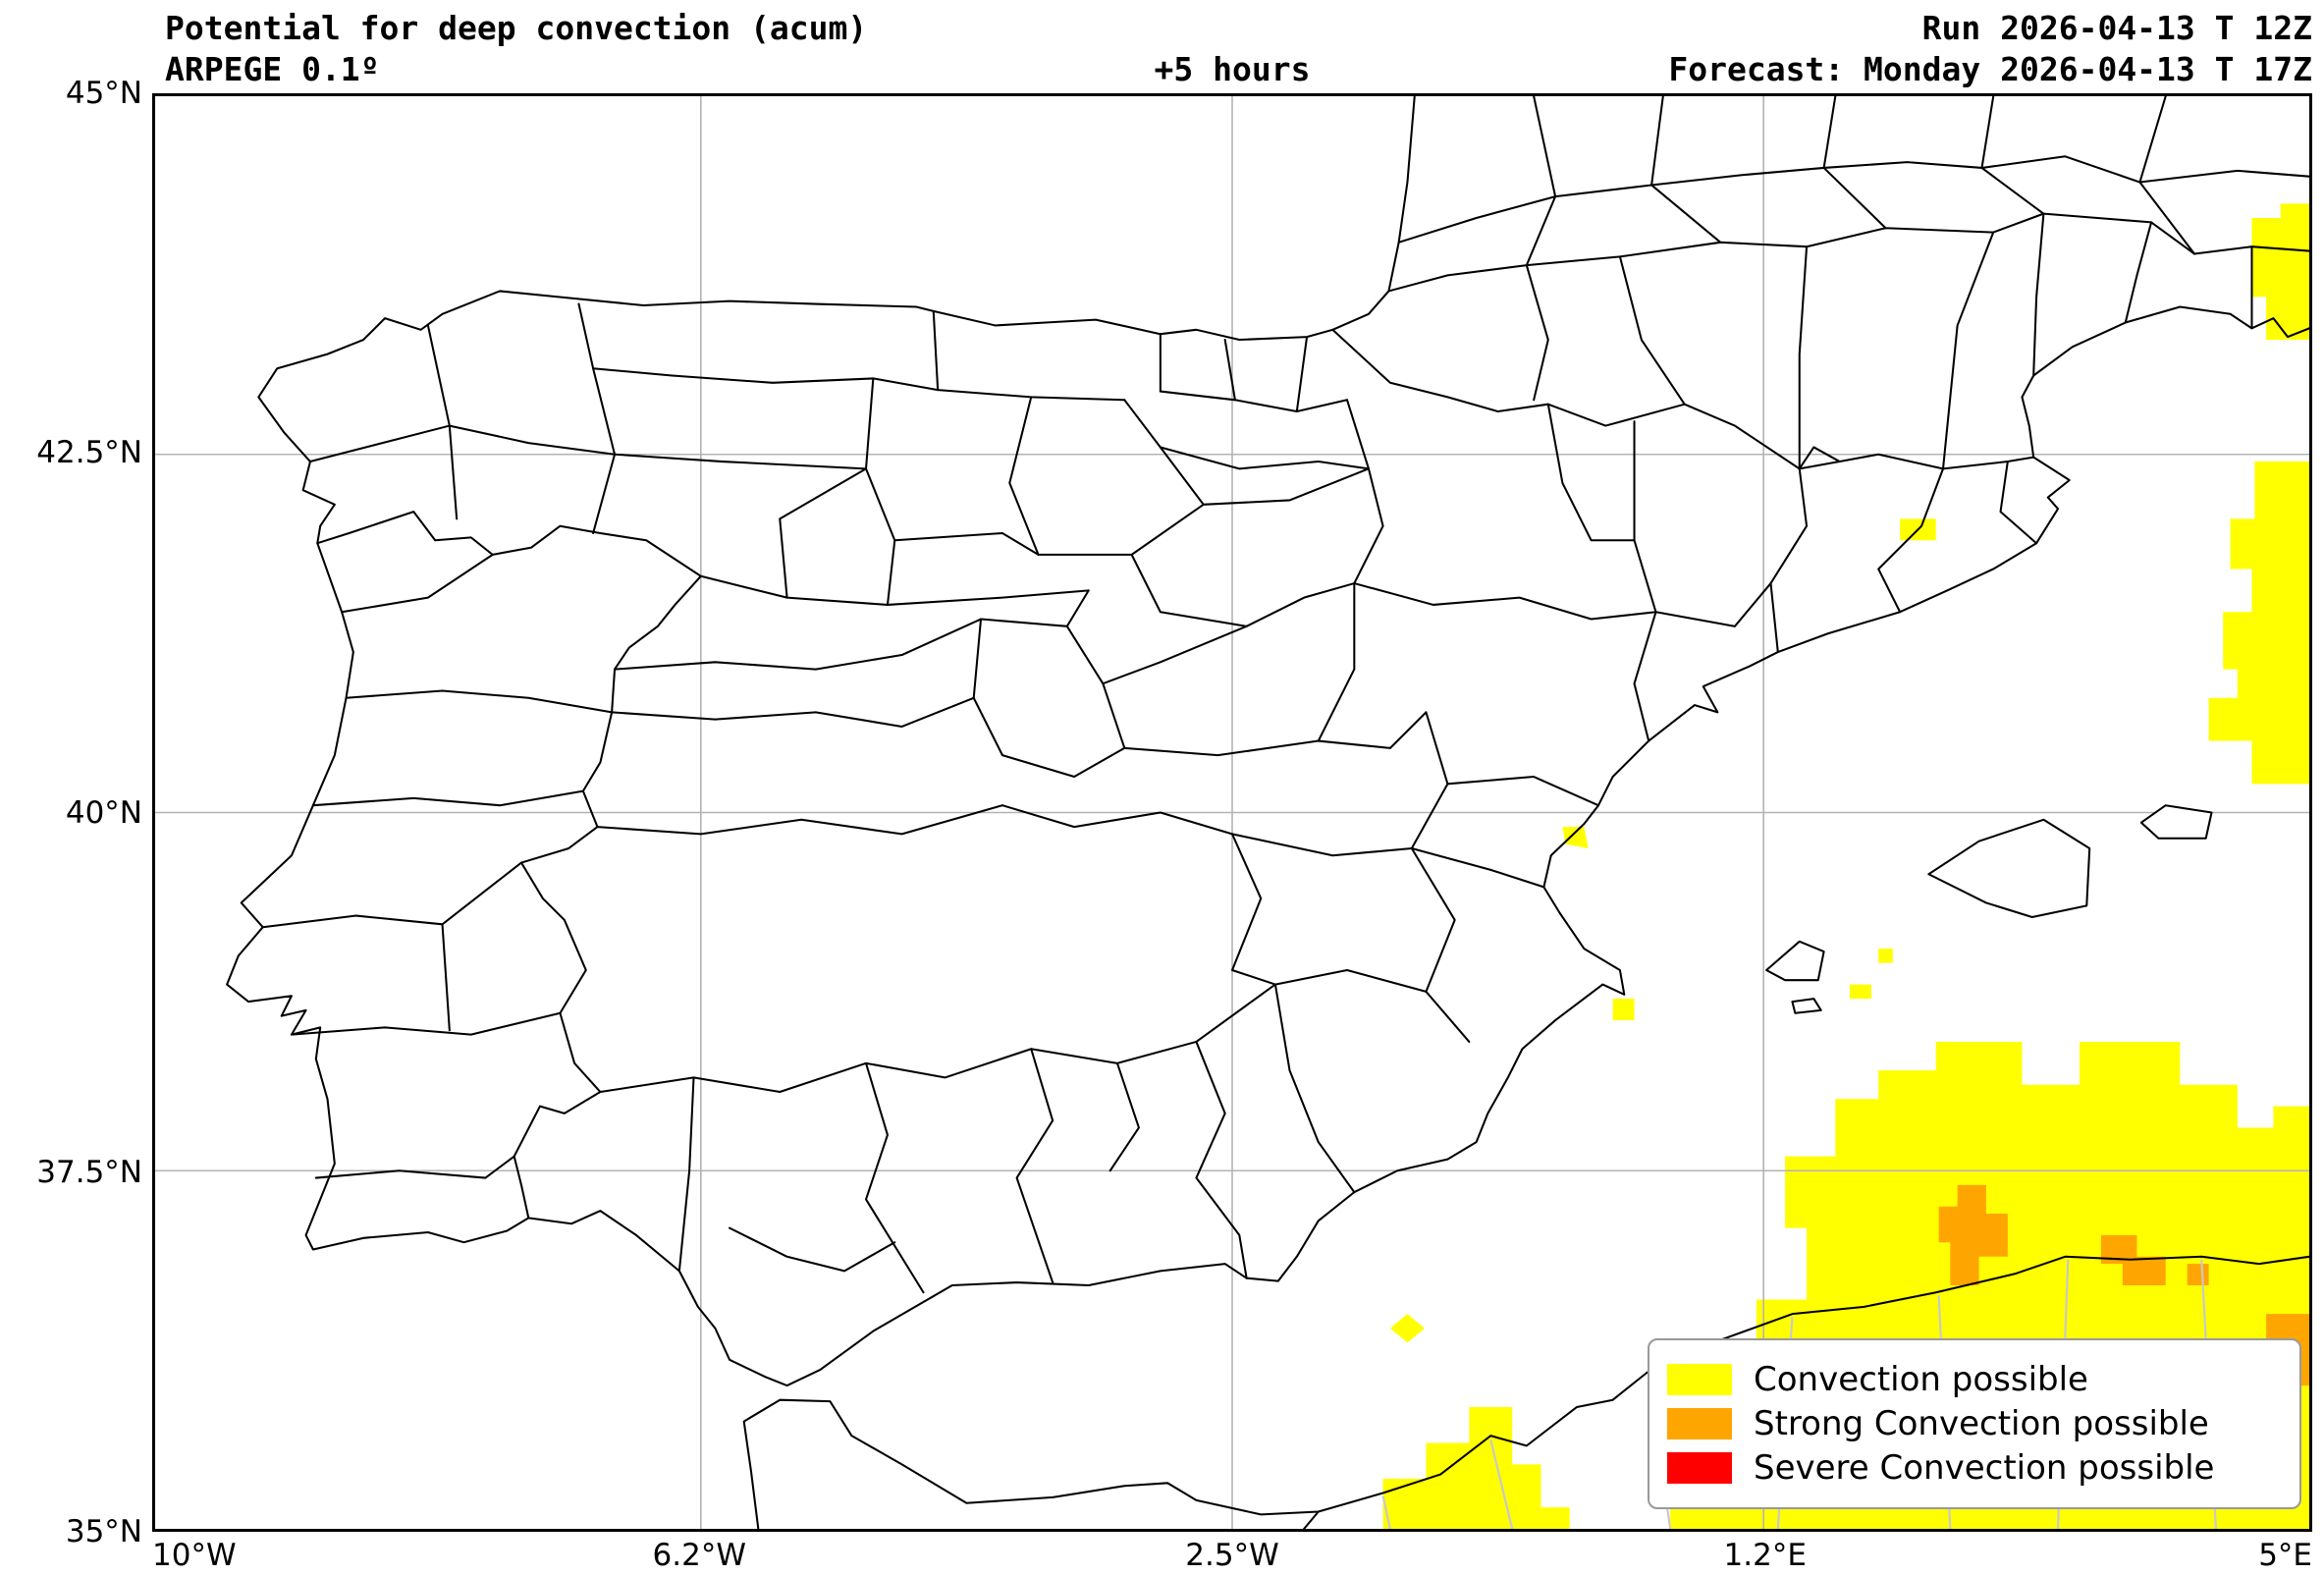 Image resolution: width=2324 pixels, height=1575 pixels. I want to click on mallorca-island, so click(2009, 868).